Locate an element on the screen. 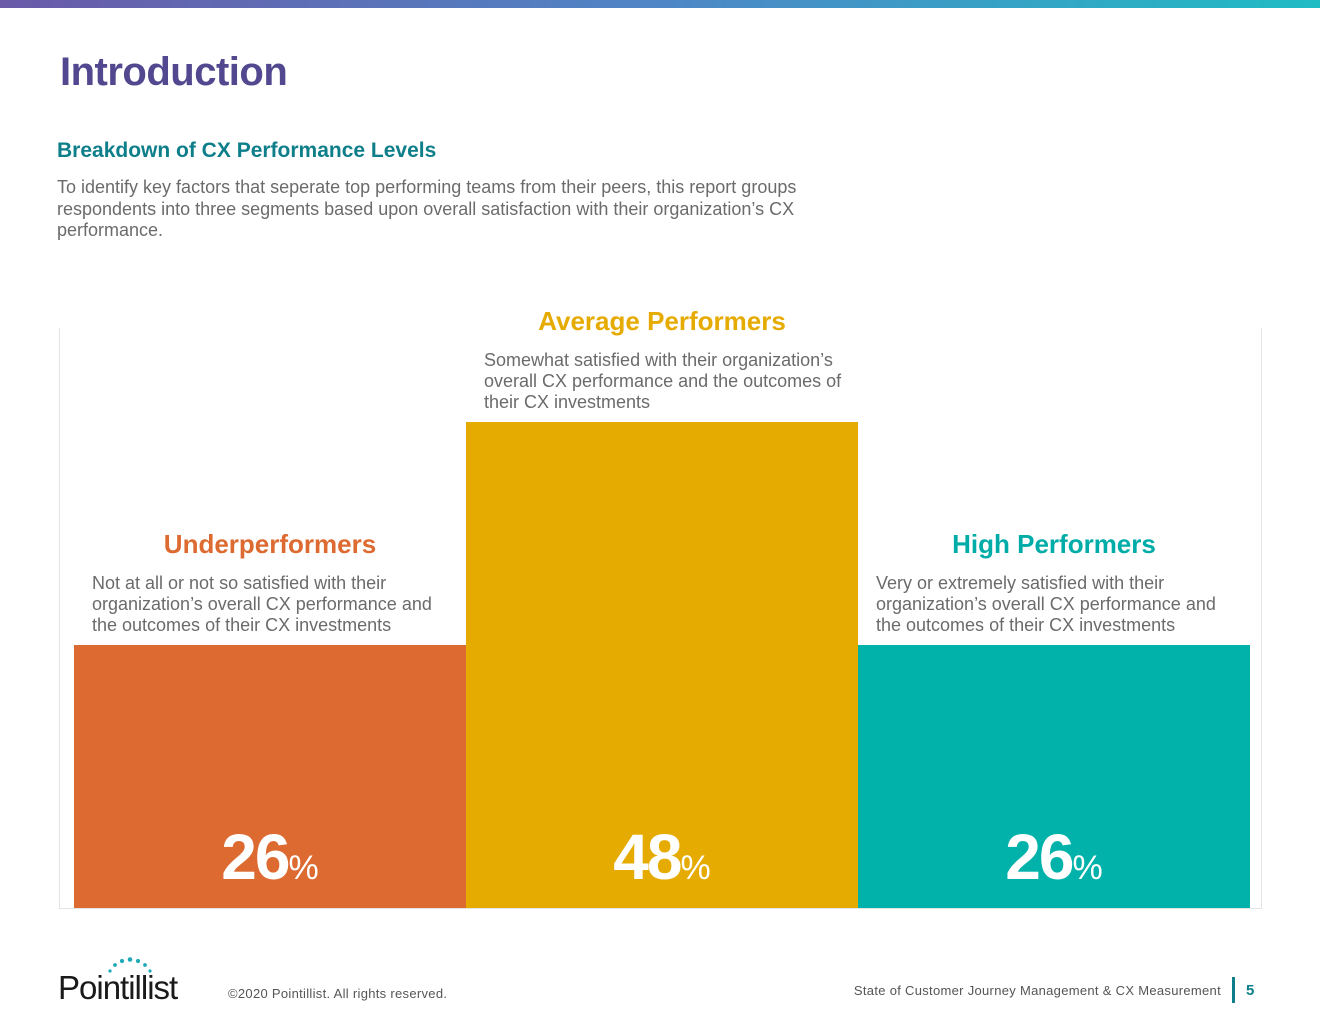 The height and width of the screenshot is (1020, 1320). segment-title-average-performers: Average Performers is located at coordinates (662, 321).